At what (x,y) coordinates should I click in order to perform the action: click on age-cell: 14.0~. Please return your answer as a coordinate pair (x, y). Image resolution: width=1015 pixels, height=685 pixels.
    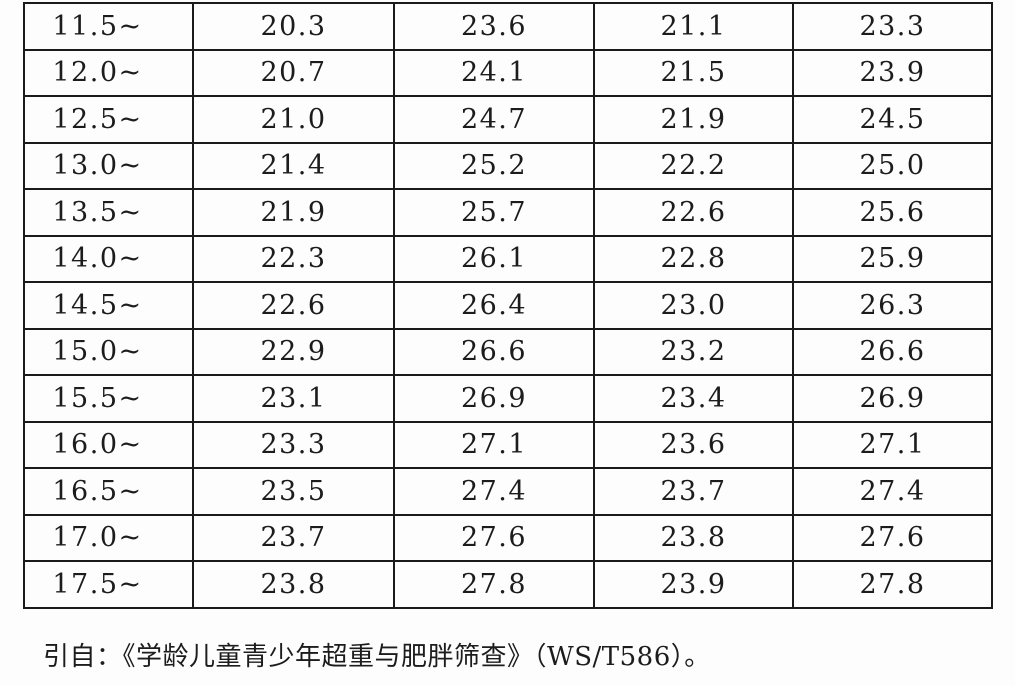
    Looking at the image, I should click on (108, 258).